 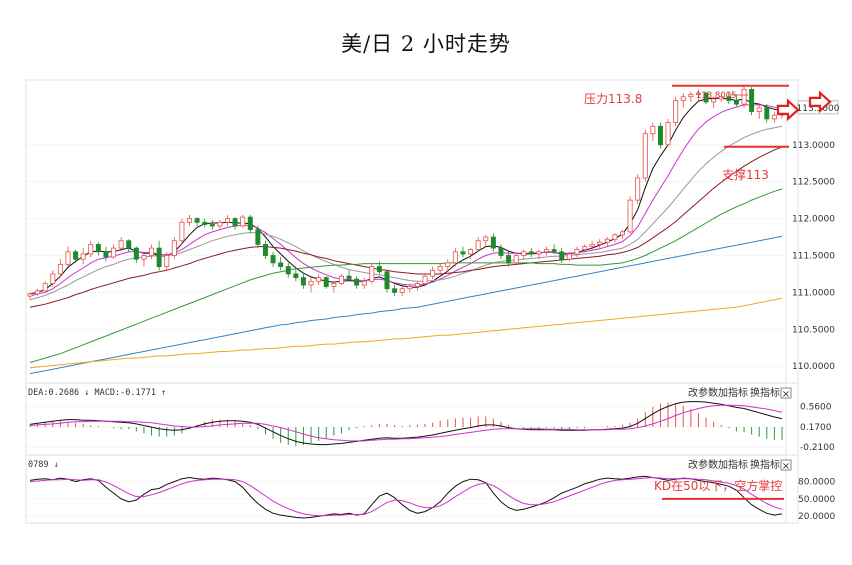 I want to click on kdj-indicator: 80.0000 50.0000 20.0000, so click(x=430, y=498).